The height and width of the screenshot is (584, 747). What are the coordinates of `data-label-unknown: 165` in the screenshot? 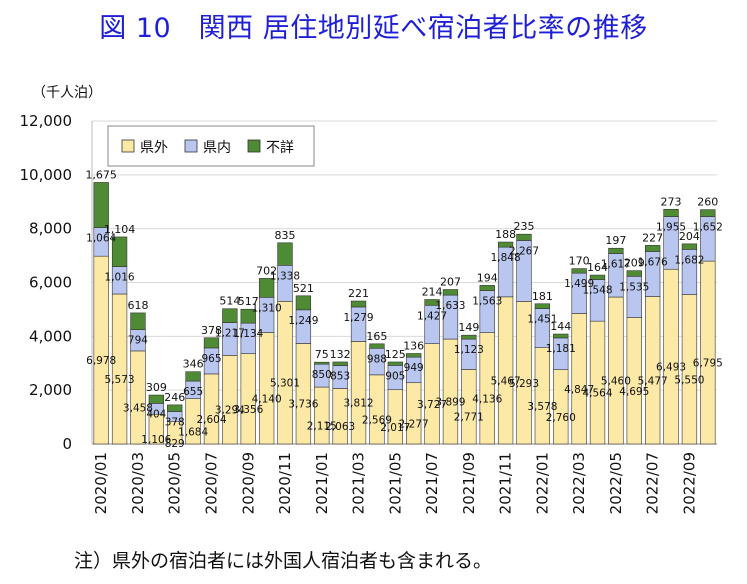 It's located at (376, 336).